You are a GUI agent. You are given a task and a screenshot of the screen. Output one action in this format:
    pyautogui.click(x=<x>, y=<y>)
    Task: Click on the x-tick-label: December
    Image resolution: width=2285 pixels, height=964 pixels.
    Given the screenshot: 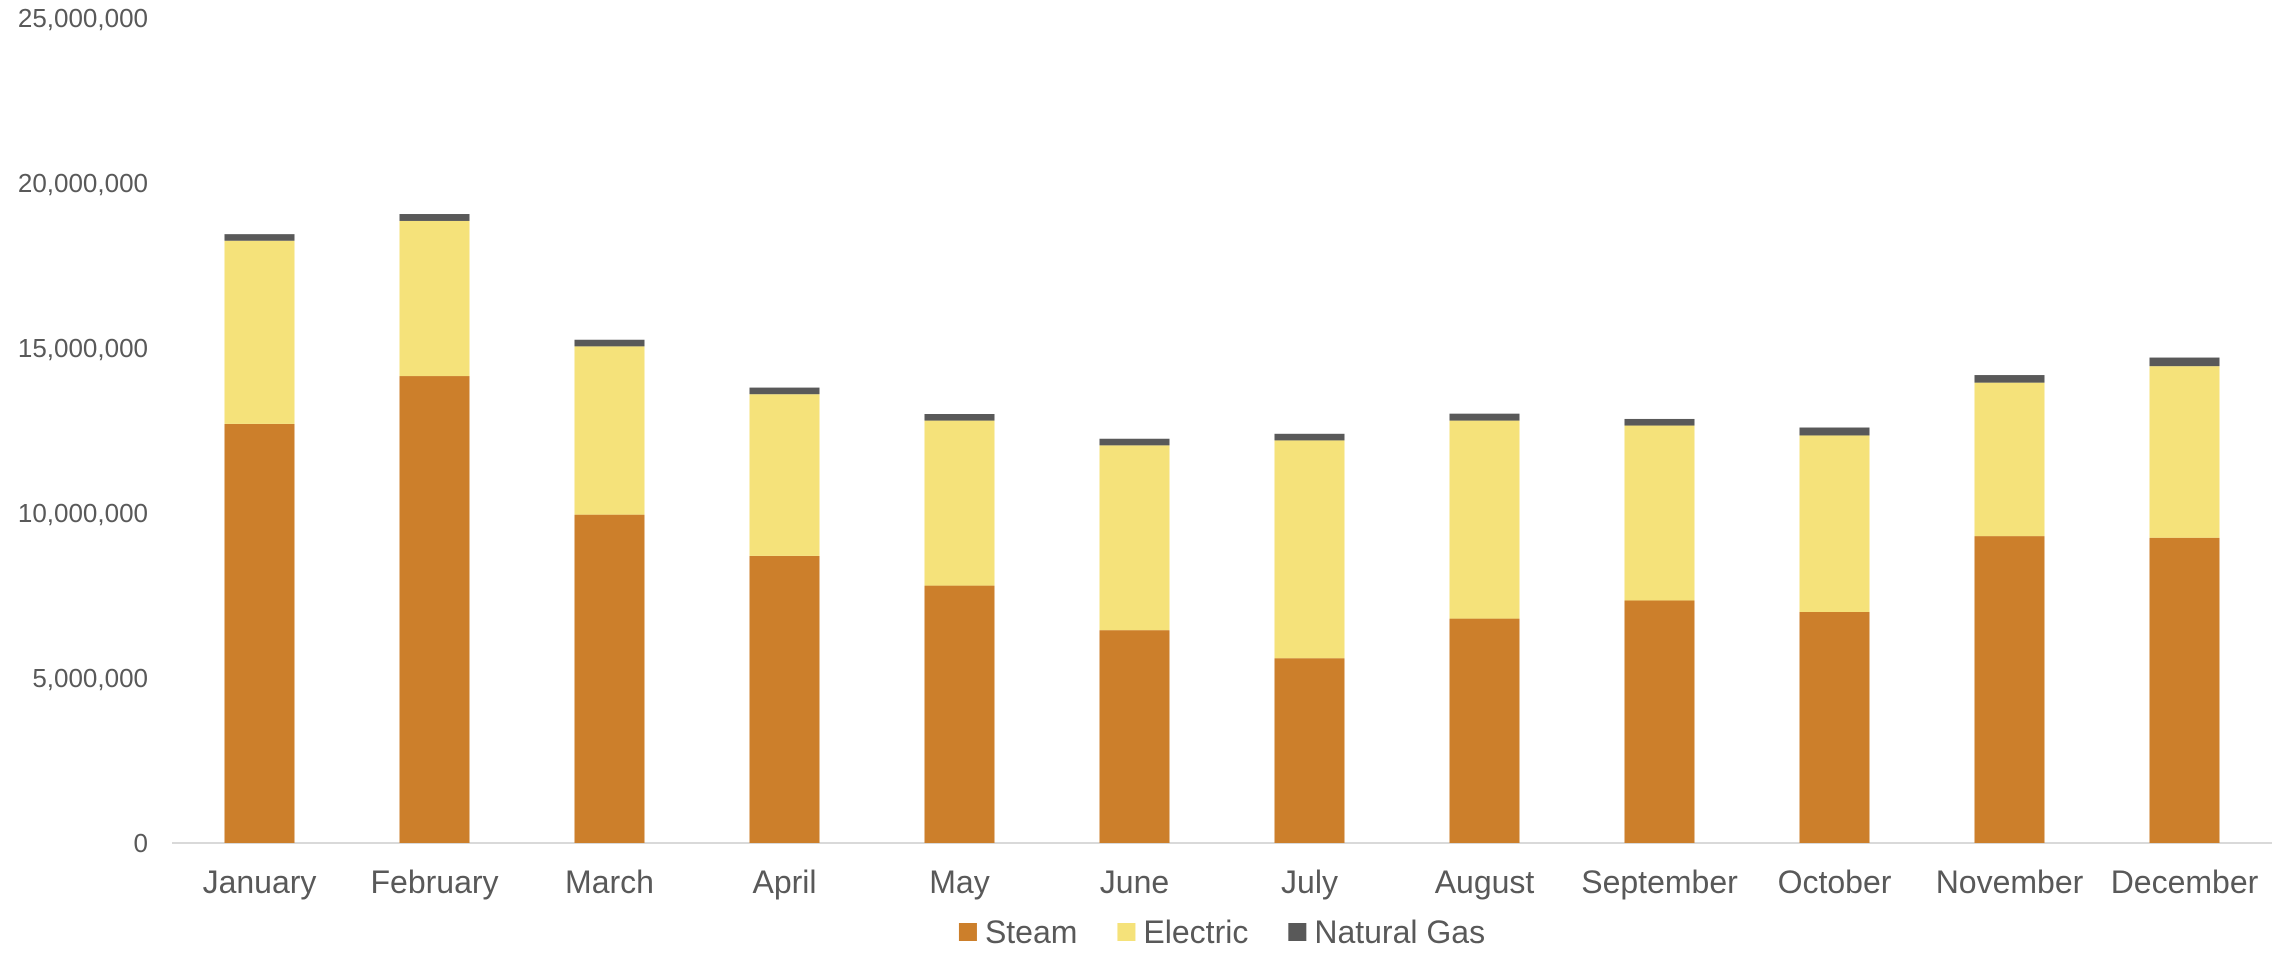 What is the action you would take?
    pyautogui.click(x=2185, y=882)
    